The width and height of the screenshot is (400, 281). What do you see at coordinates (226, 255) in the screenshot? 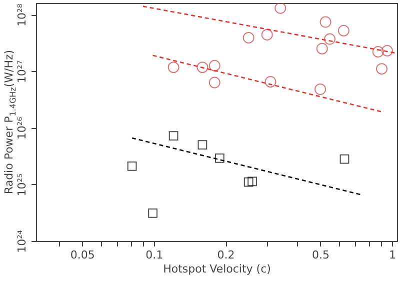
I see `x-tick-label: 0.2` at bounding box center [226, 255].